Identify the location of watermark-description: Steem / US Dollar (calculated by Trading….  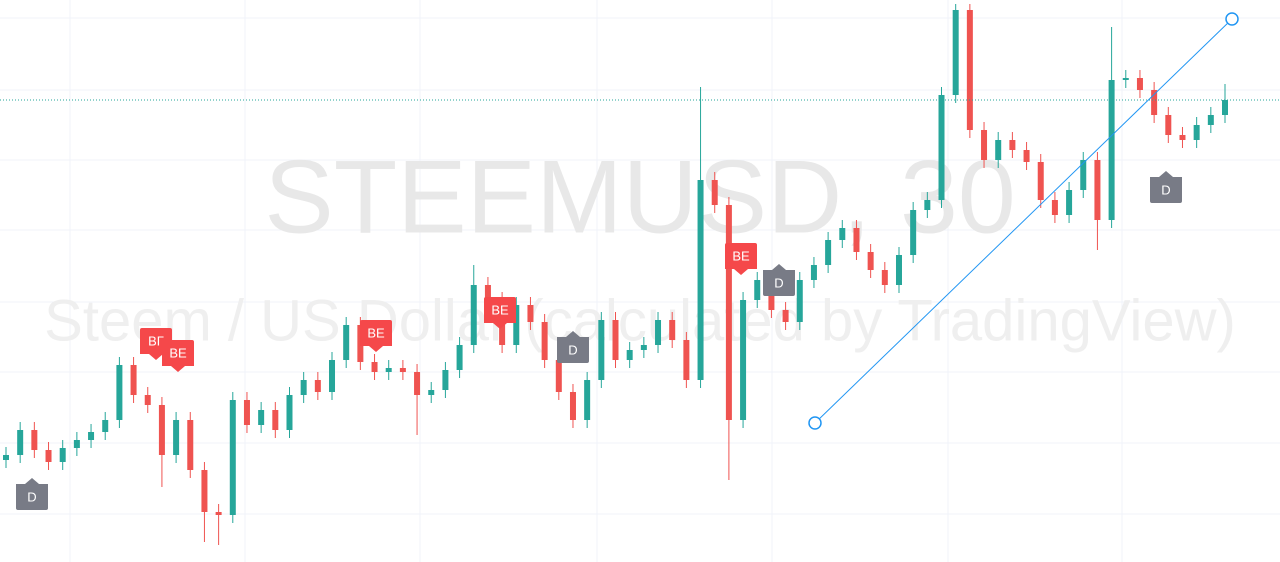
(640, 320).